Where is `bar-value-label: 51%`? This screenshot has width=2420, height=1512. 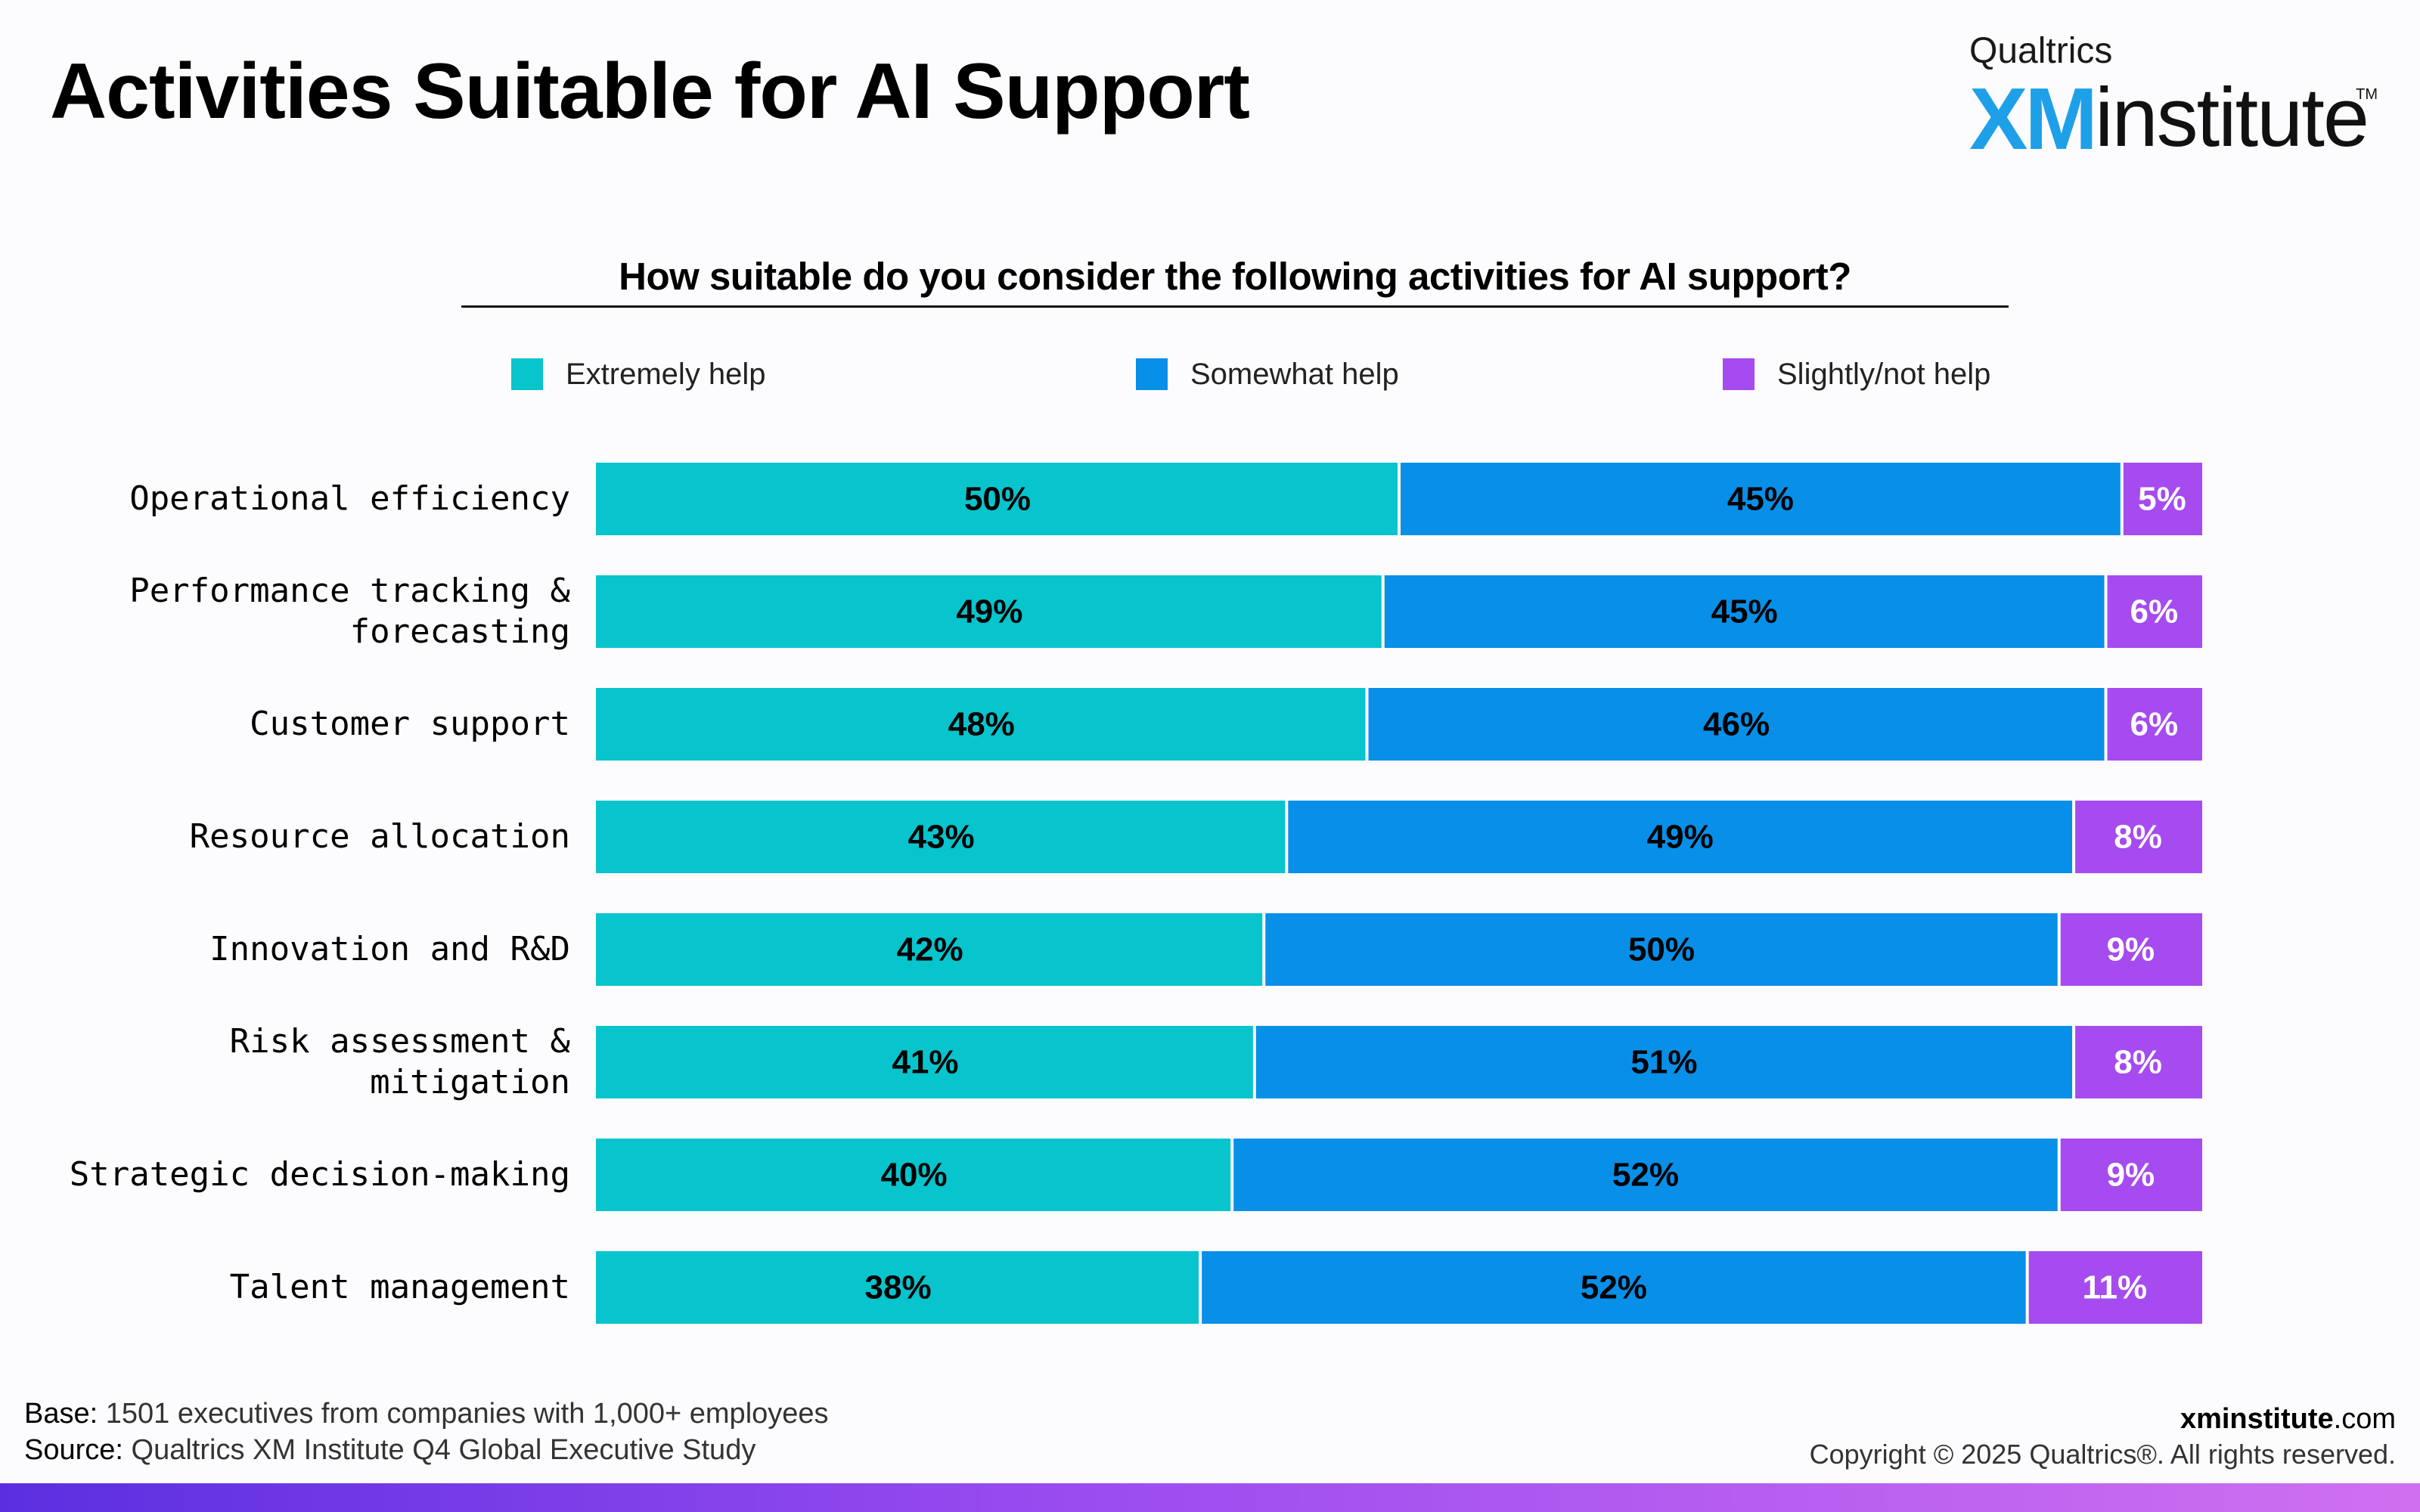
bar-value-label: 51% is located at coordinates (1663, 1062).